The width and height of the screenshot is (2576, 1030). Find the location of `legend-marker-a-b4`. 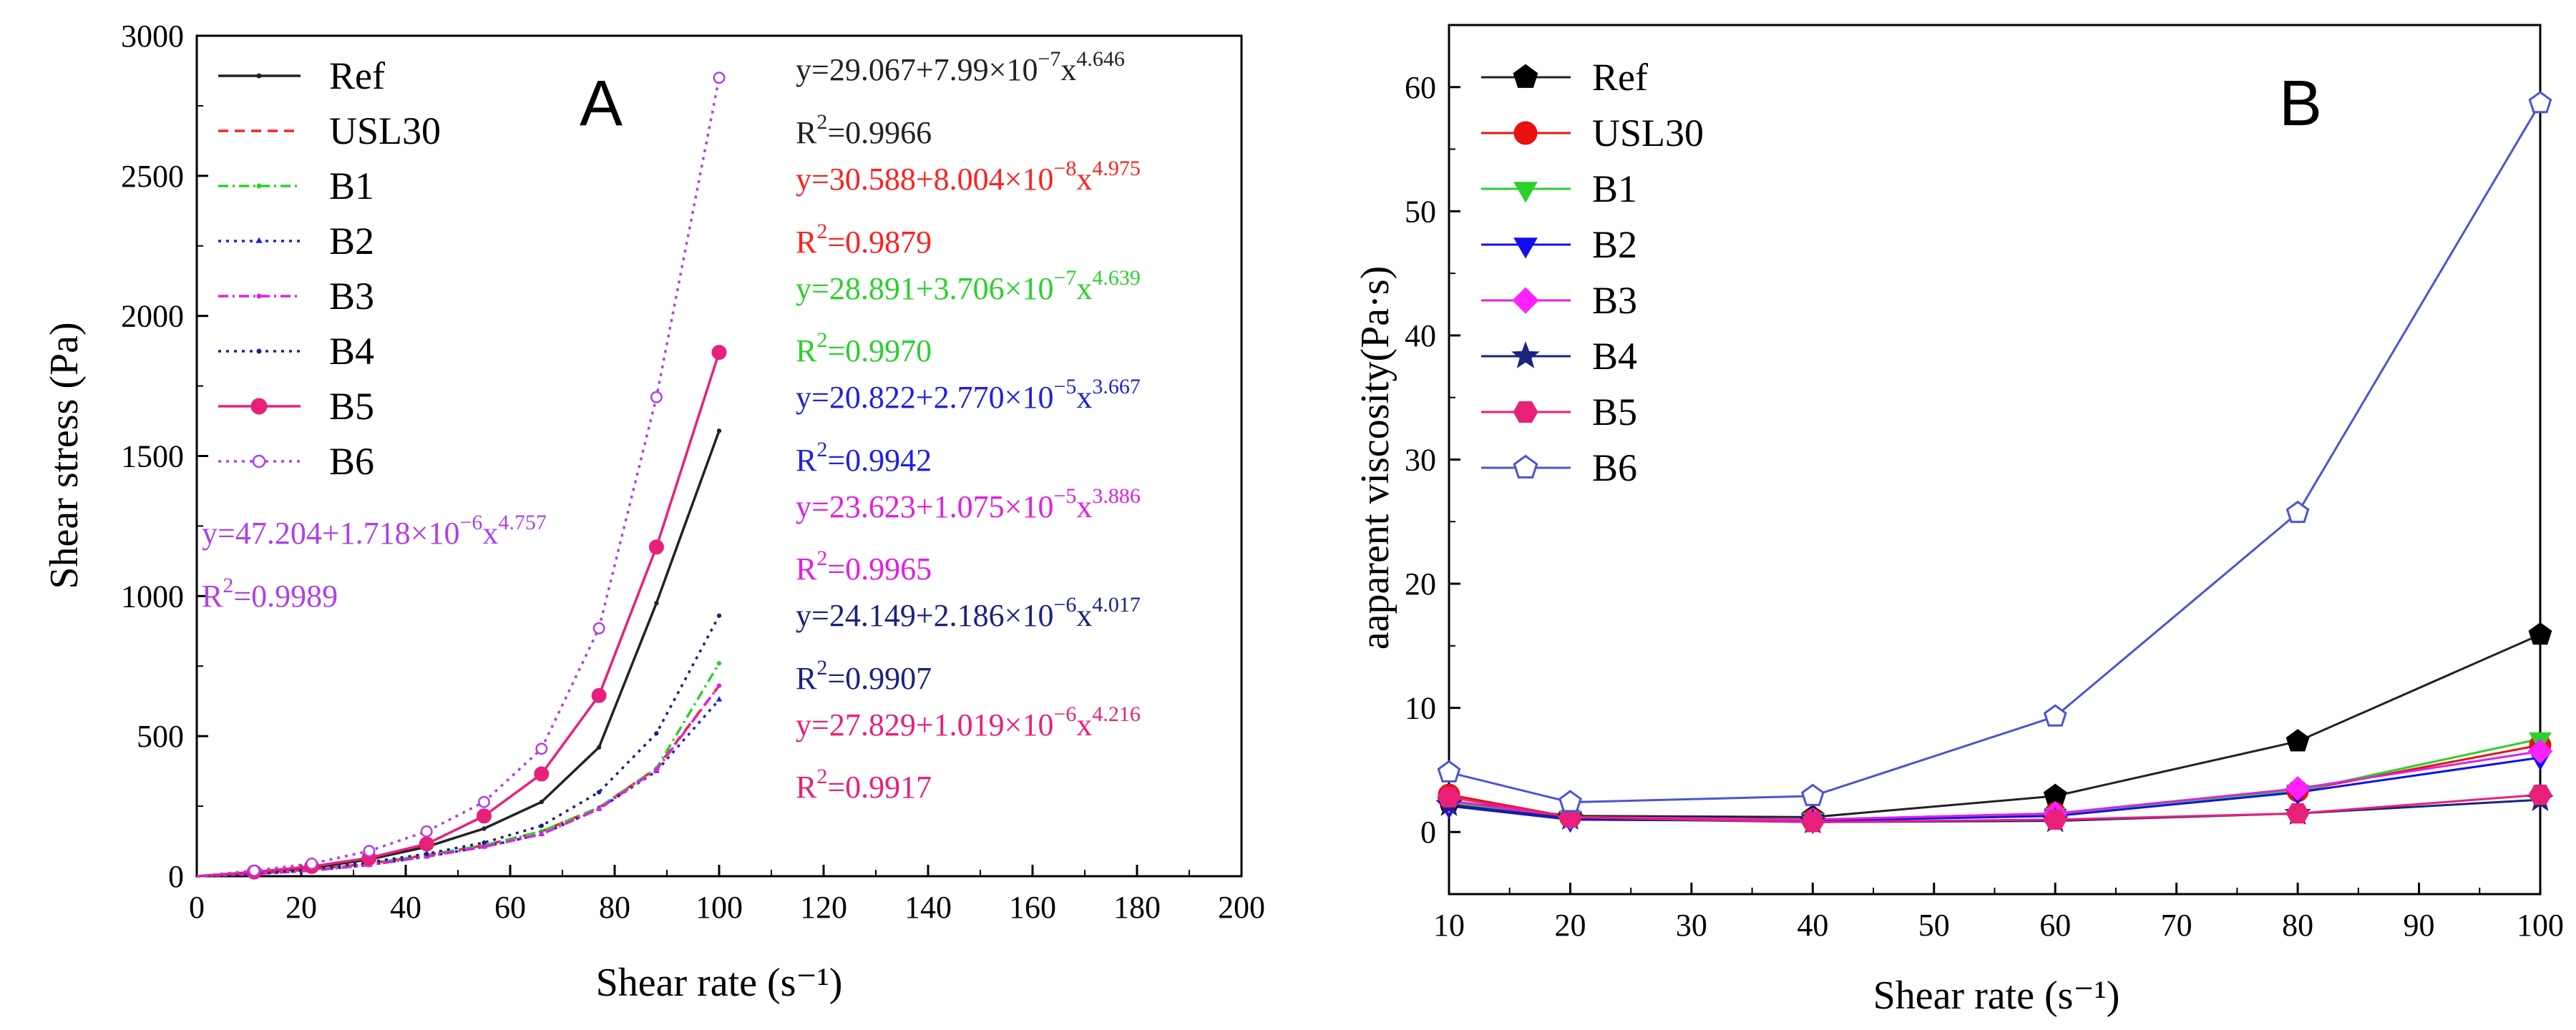

legend-marker-a-b4 is located at coordinates (259, 351).